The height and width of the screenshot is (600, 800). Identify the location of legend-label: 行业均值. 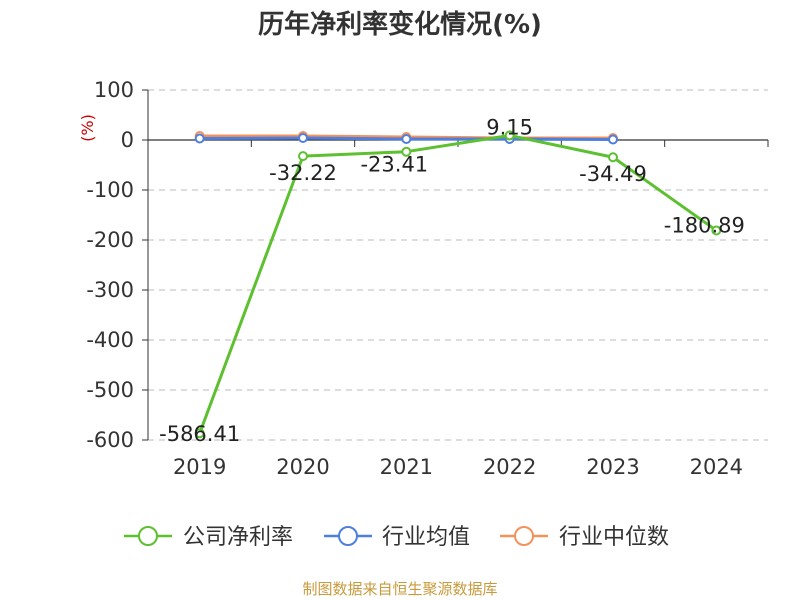
(426, 537).